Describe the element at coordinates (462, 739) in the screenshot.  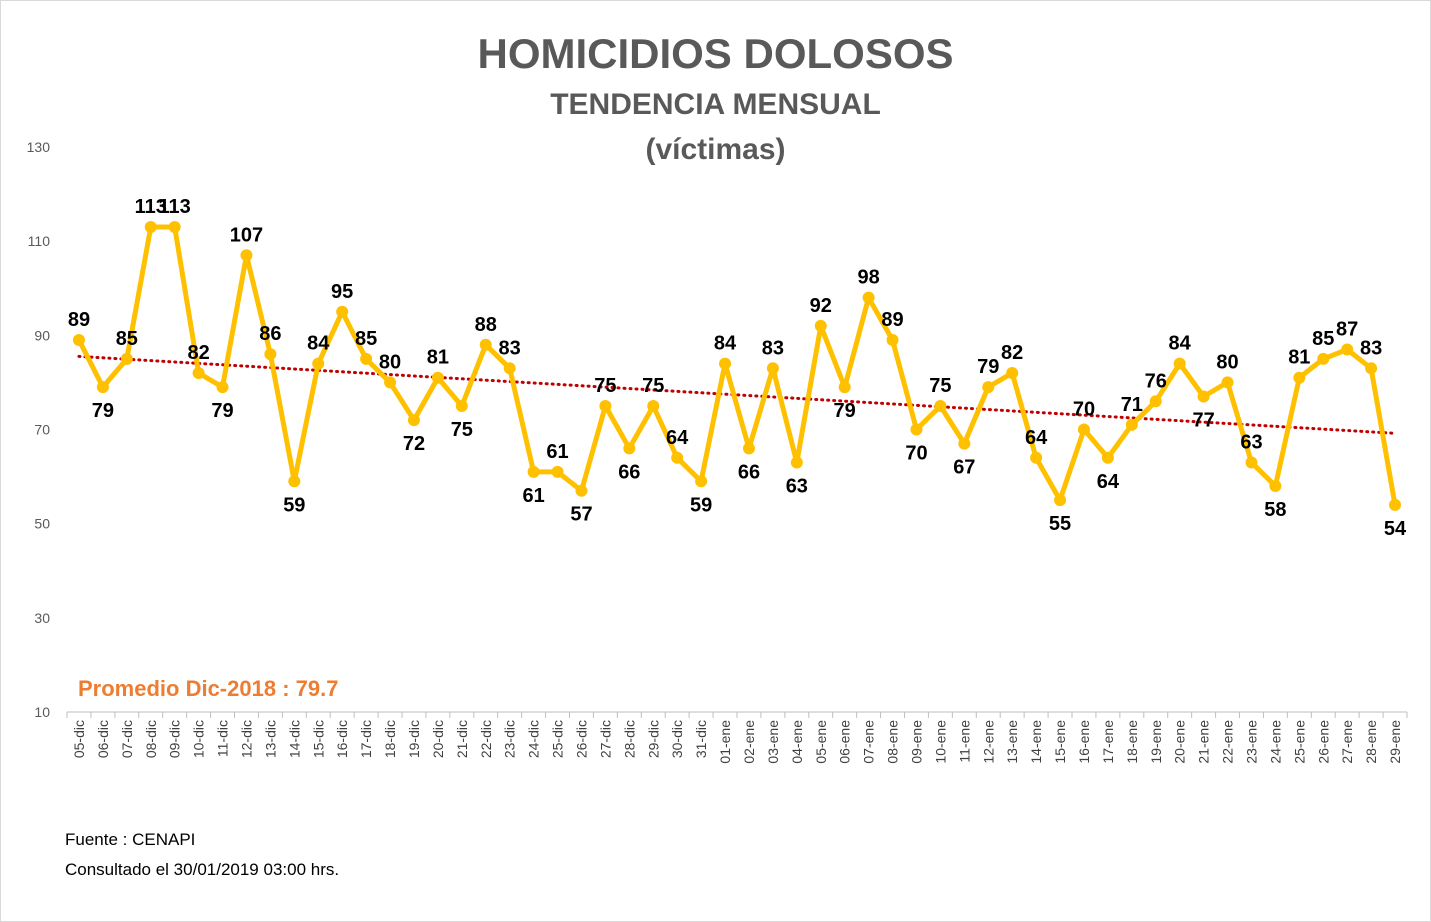
I see `x-tick-label: 21-dic` at that location.